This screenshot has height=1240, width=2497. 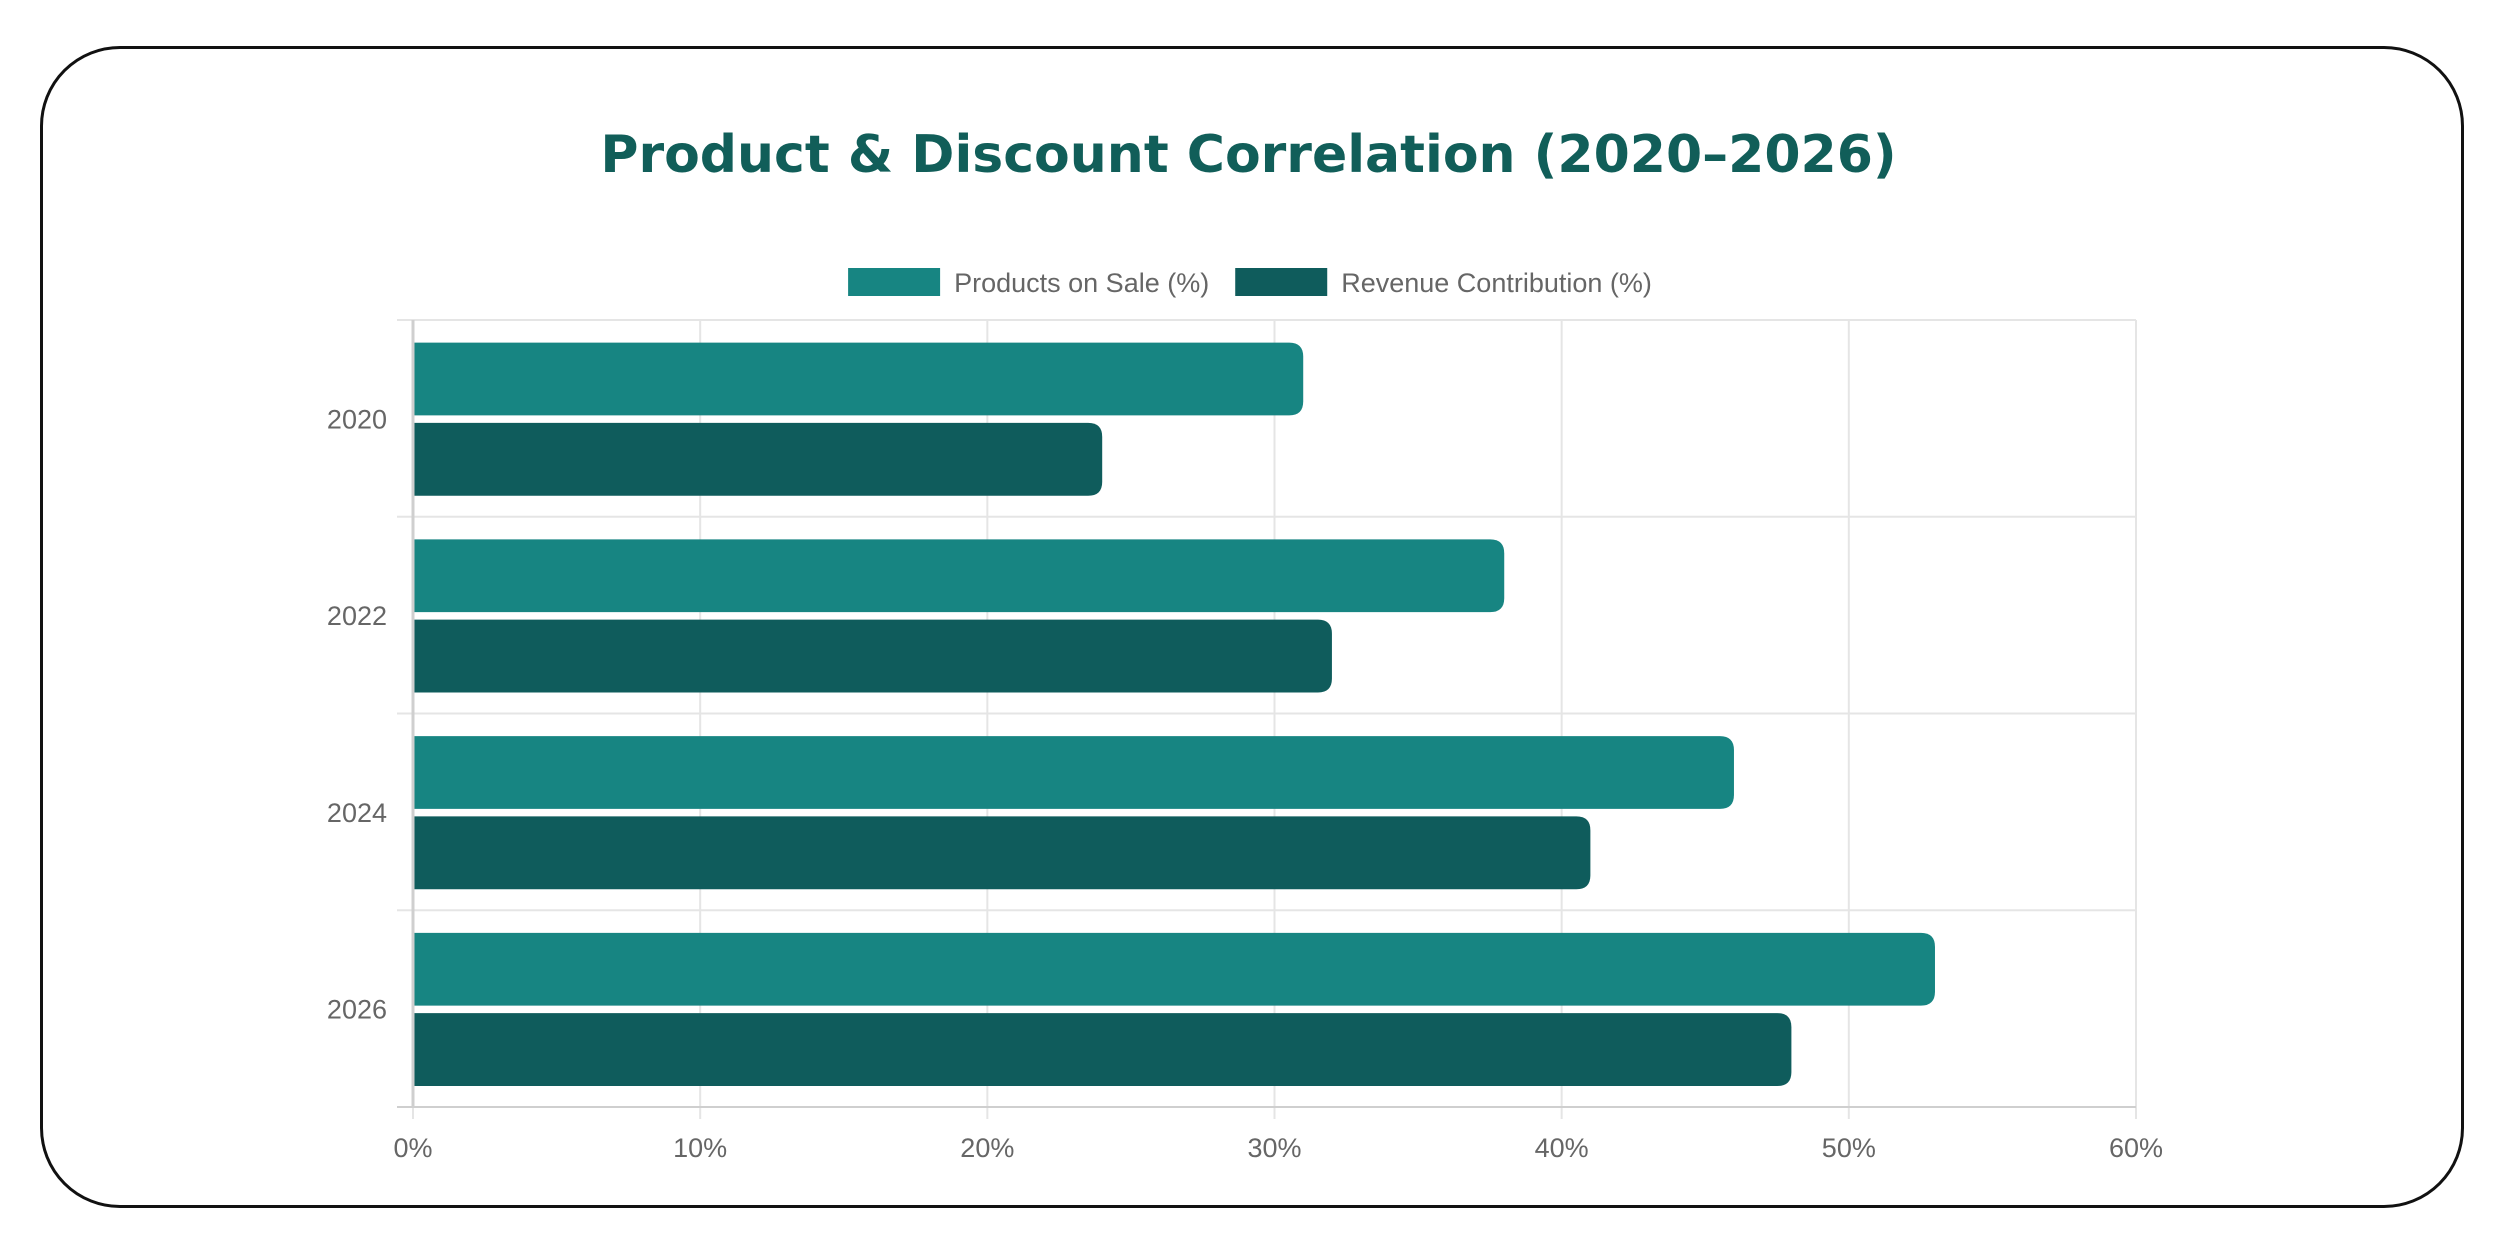 What do you see at coordinates (872, 656) in the screenshot?
I see `bar-revenue-contribution-2022` at bounding box center [872, 656].